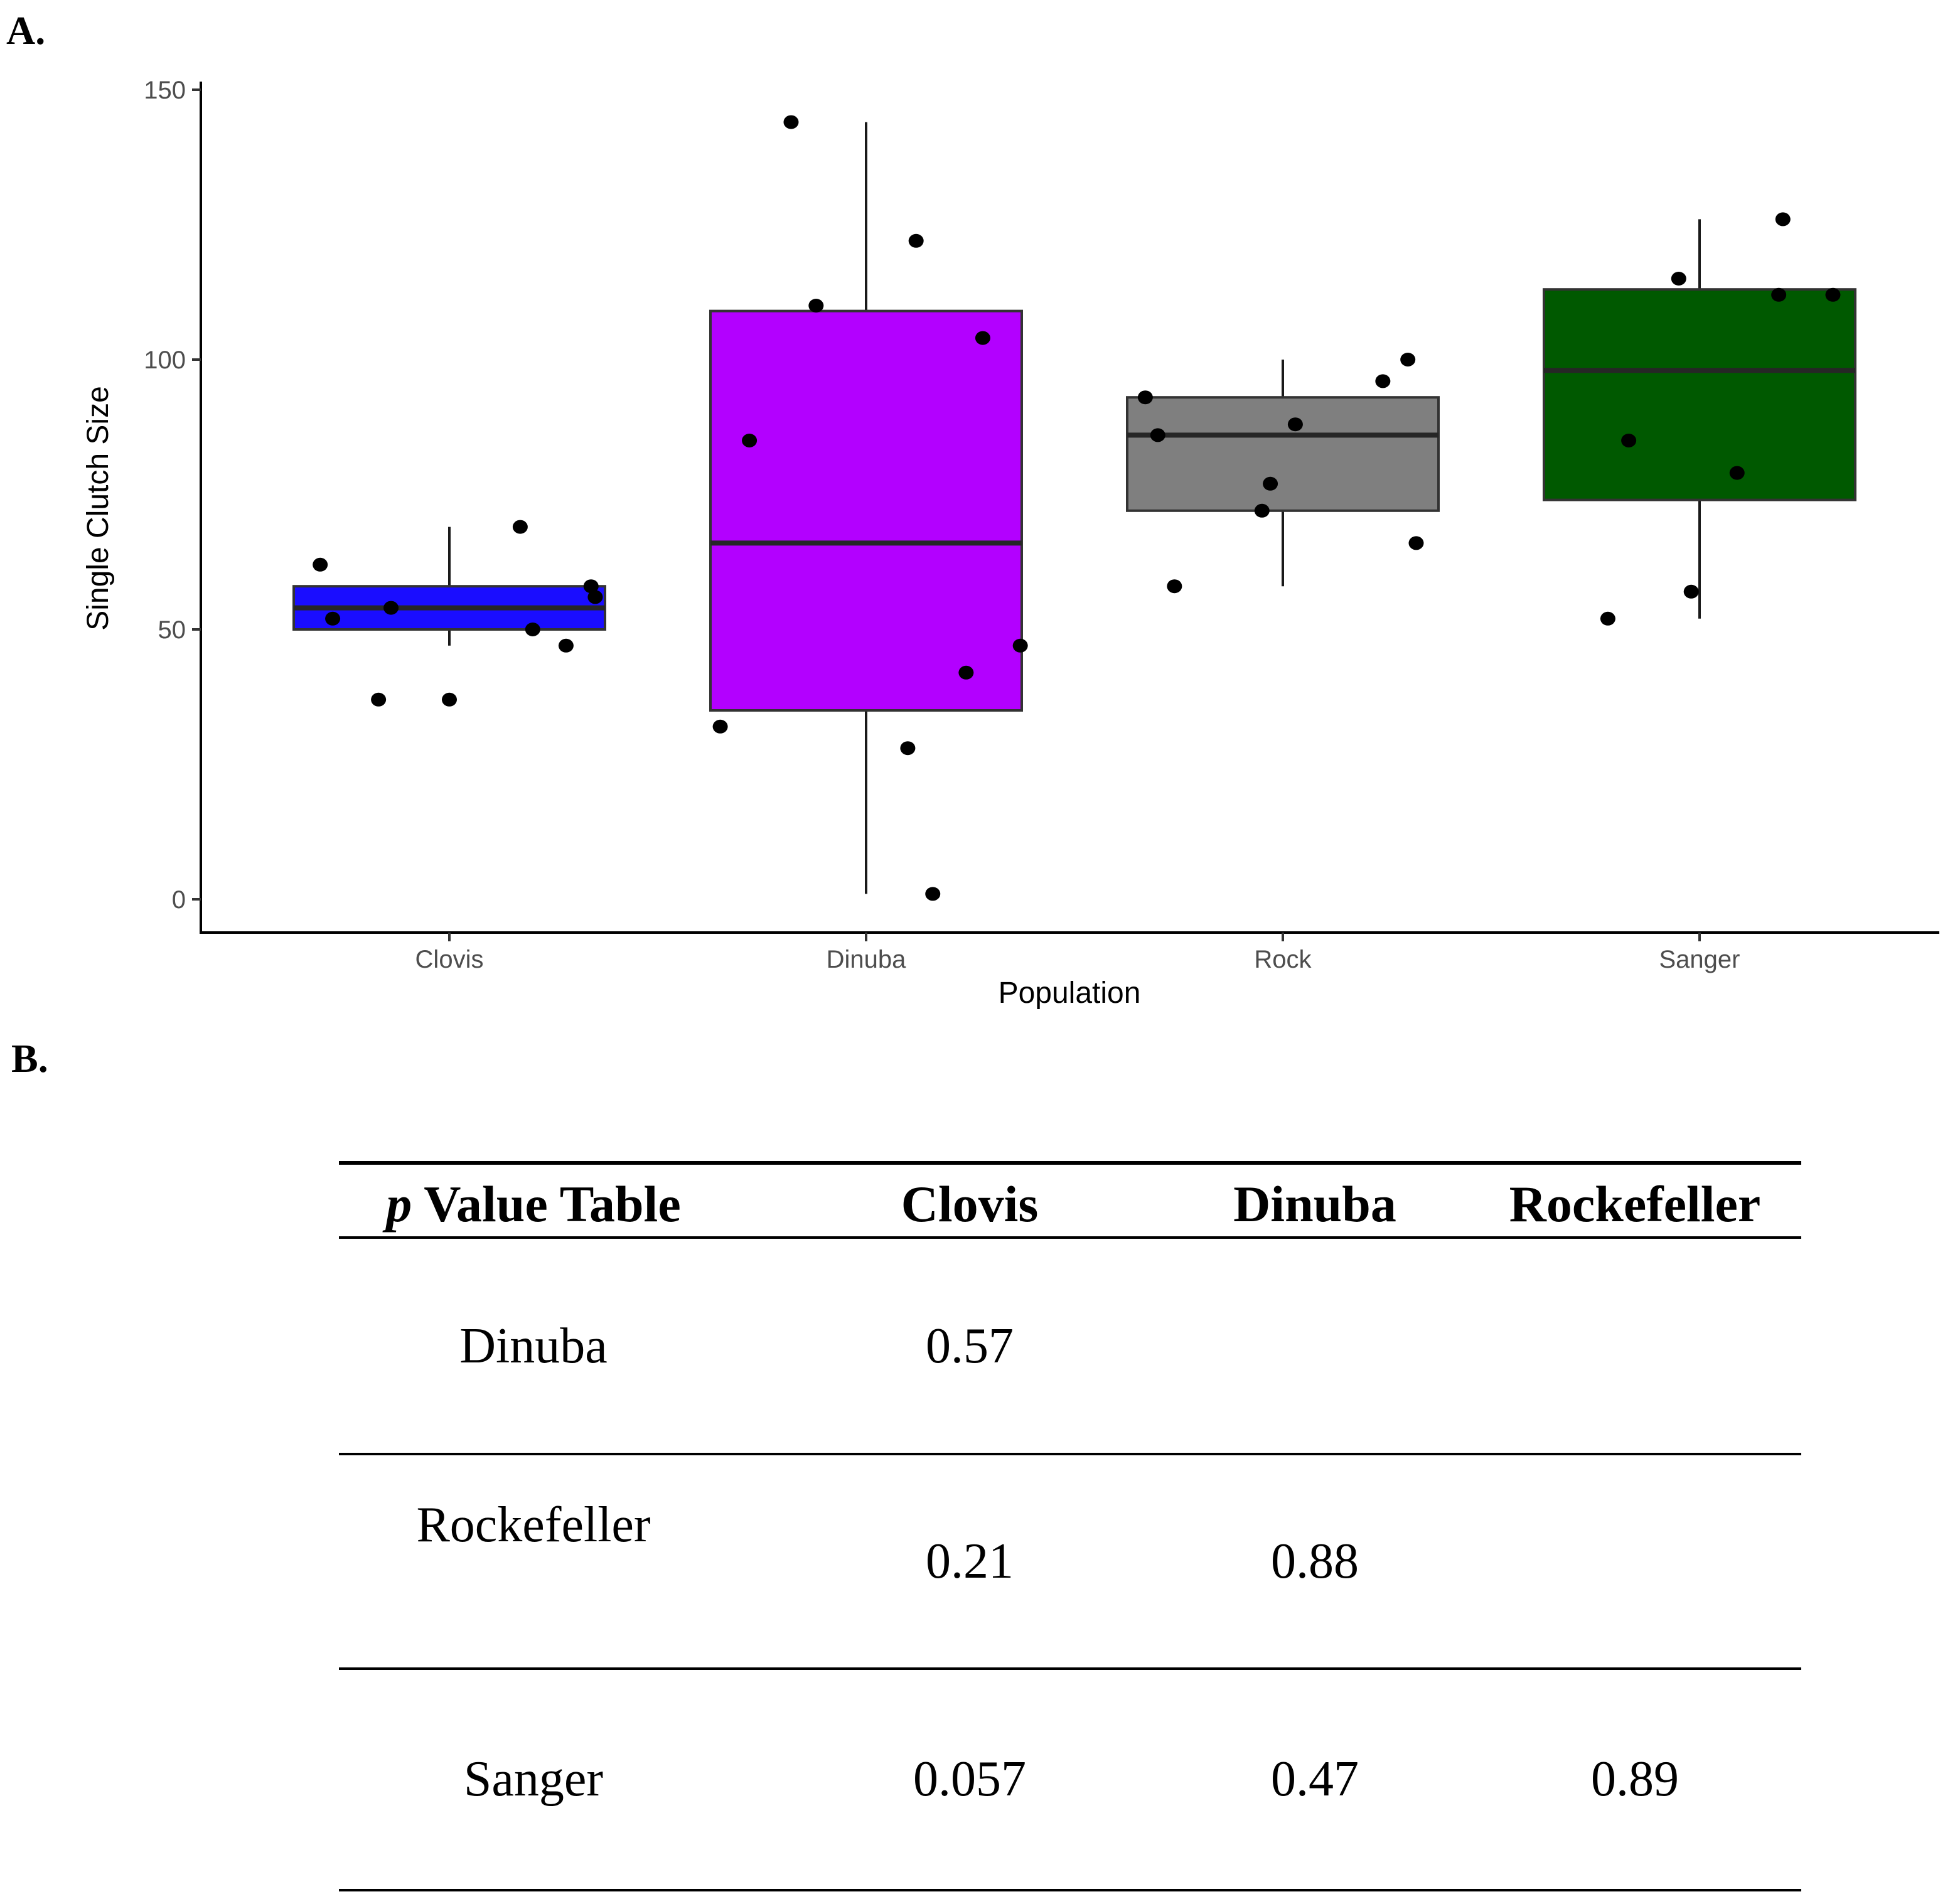  What do you see at coordinates (970, 1204) in the screenshot?
I see `column-header: Clovis` at bounding box center [970, 1204].